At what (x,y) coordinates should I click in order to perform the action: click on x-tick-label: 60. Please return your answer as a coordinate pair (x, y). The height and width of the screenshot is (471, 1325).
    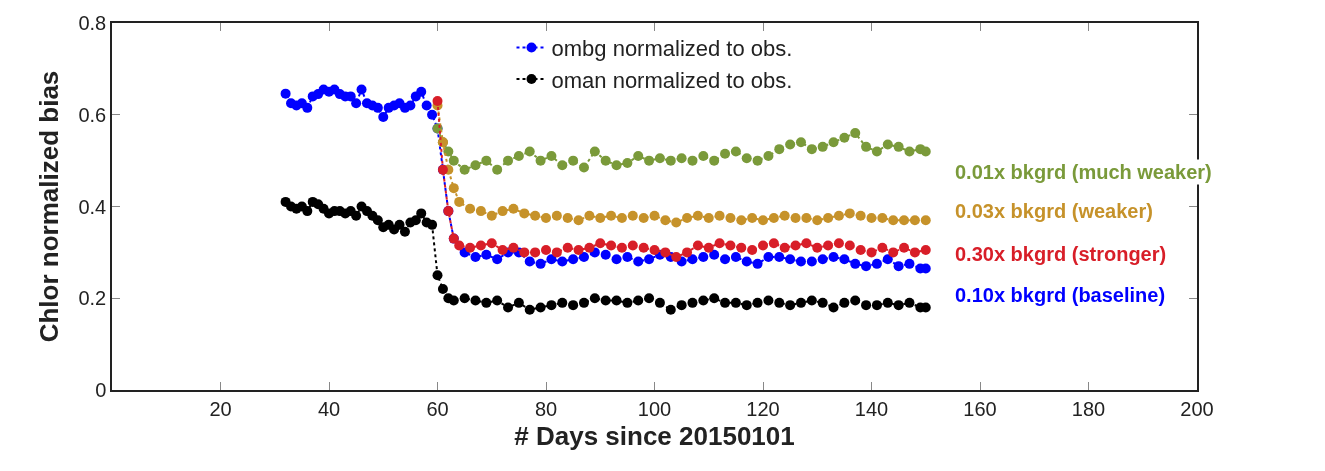
    Looking at the image, I should click on (437, 408).